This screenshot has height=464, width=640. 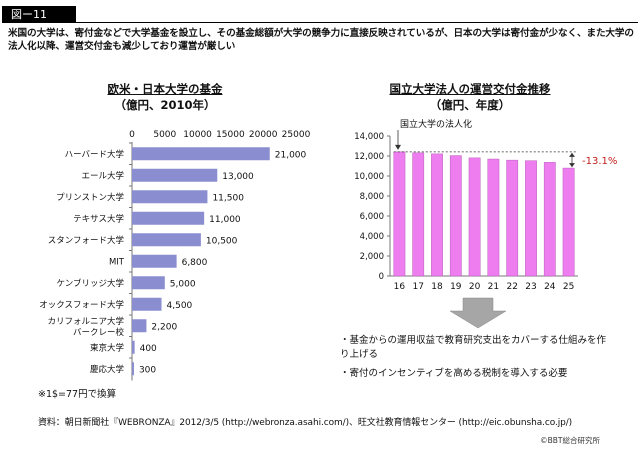 I want to click on category-label: 慶応大学, so click(x=107, y=369).